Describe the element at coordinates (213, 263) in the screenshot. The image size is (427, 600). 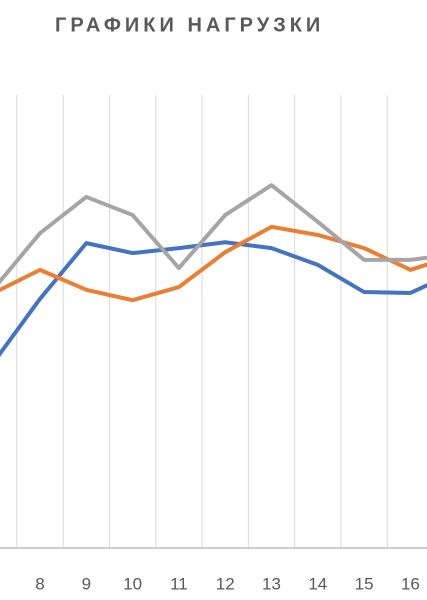
I see `series-line` at that location.